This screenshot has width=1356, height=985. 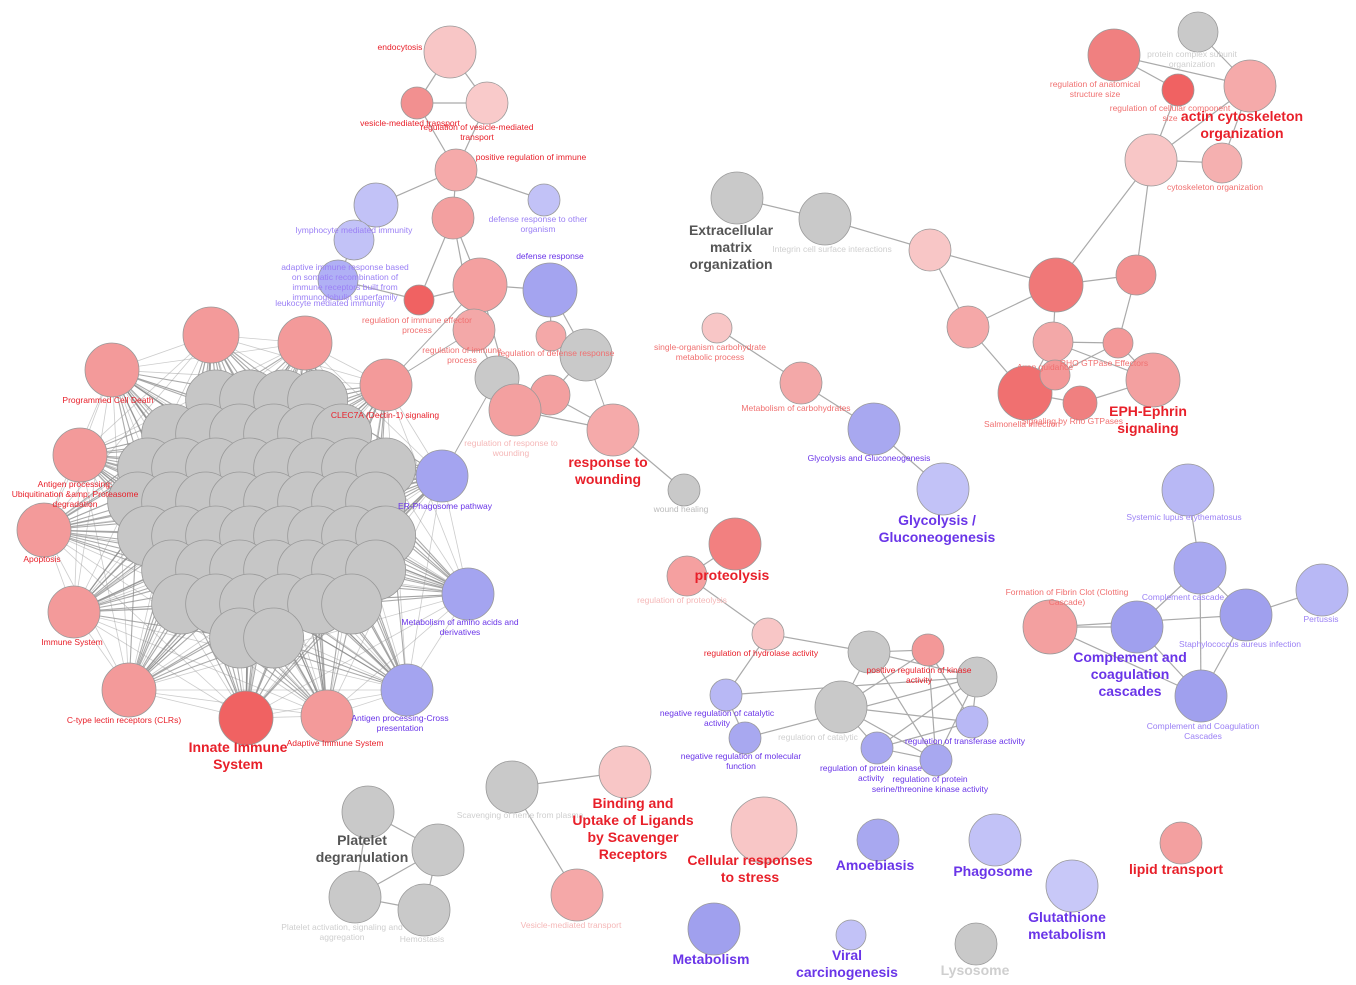 What do you see at coordinates (710, 959) in the screenshot?
I see `group-label: Metabolism` at bounding box center [710, 959].